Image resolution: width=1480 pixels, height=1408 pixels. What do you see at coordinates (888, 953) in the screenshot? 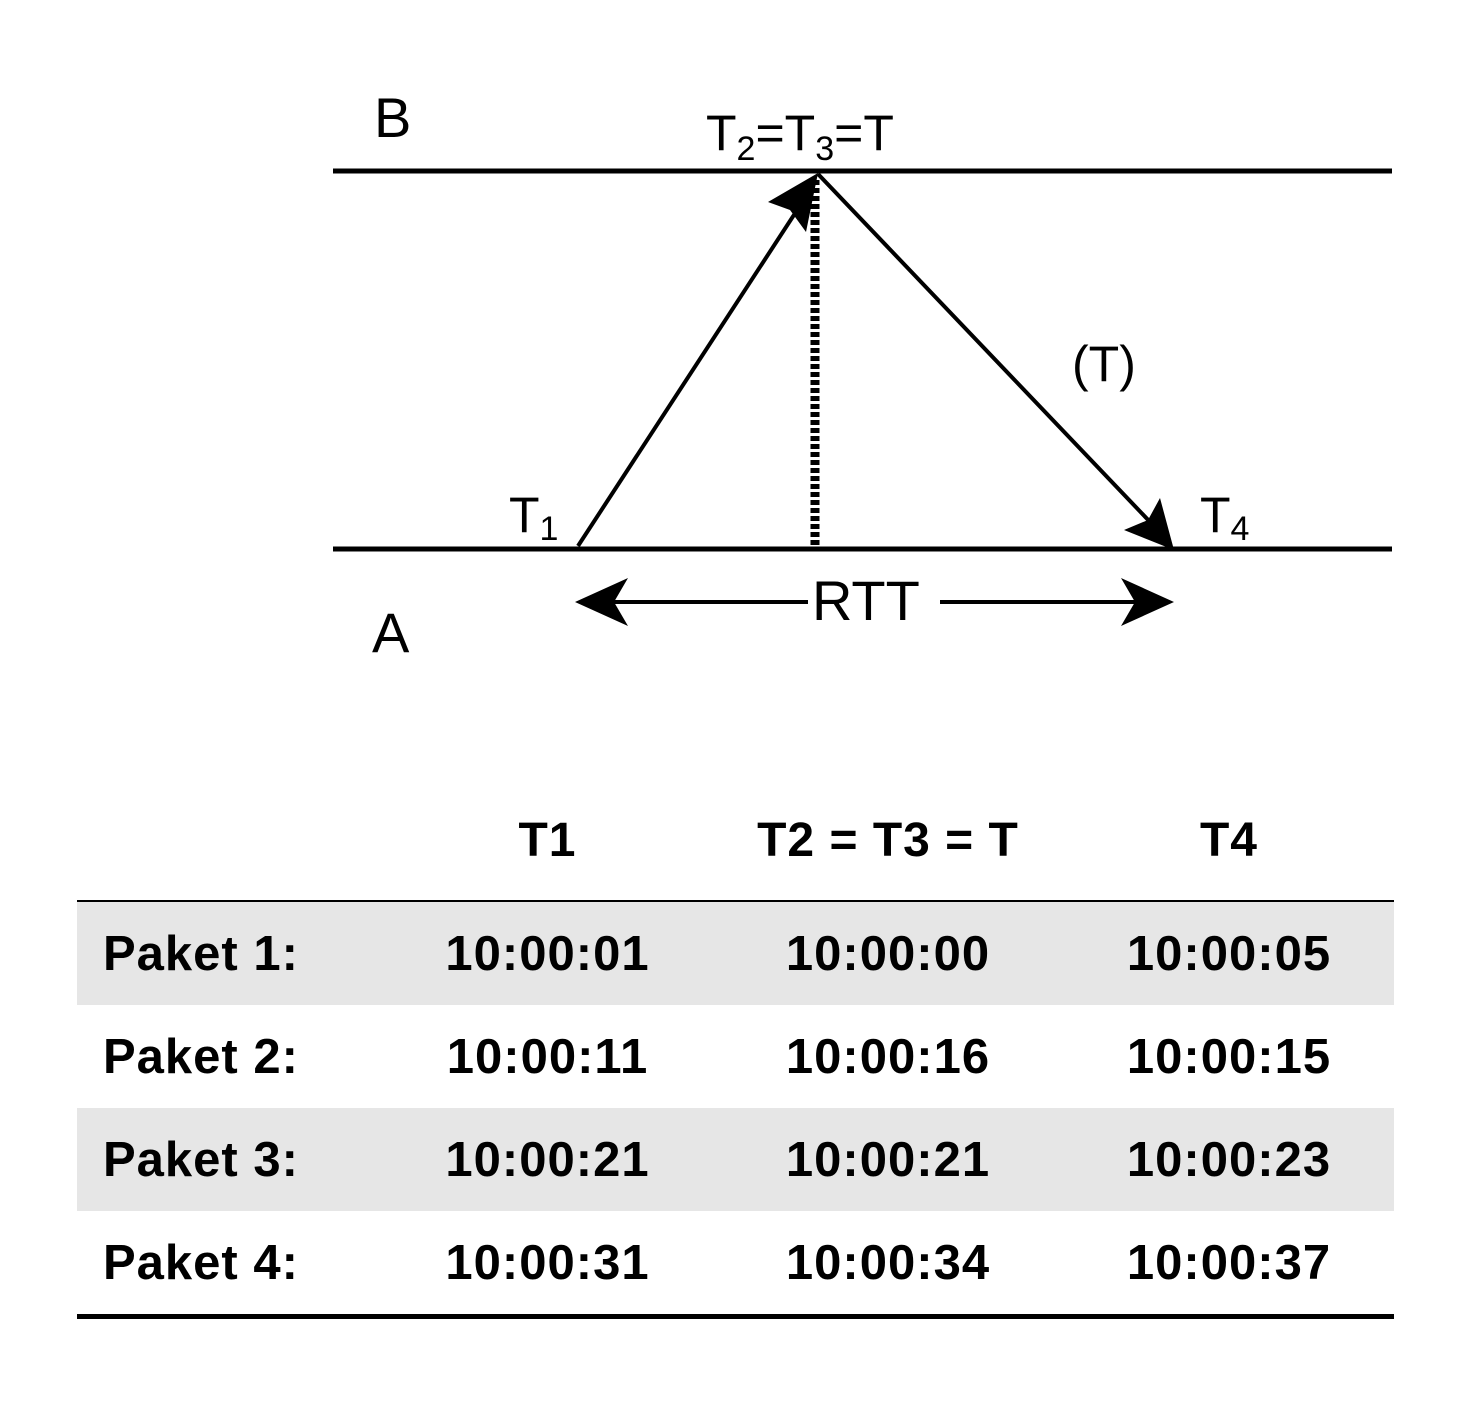
I see `cell-t2-t3: 10:00:00` at bounding box center [888, 953].